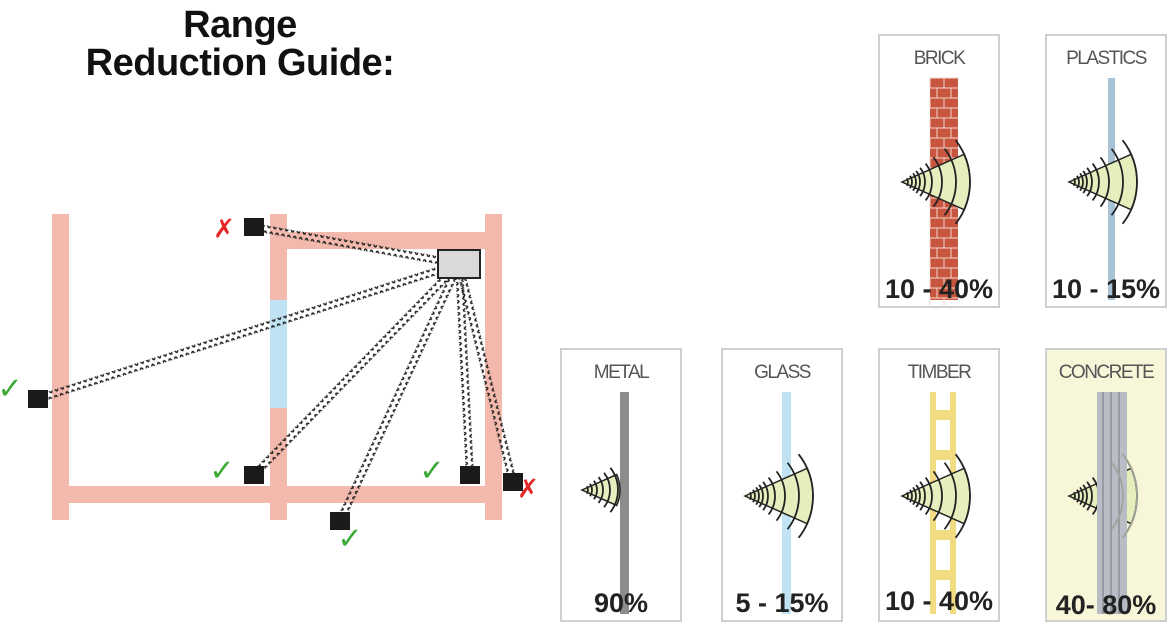 The width and height of the screenshot is (1170, 628). I want to click on timber-illustration, so click(935, 503).